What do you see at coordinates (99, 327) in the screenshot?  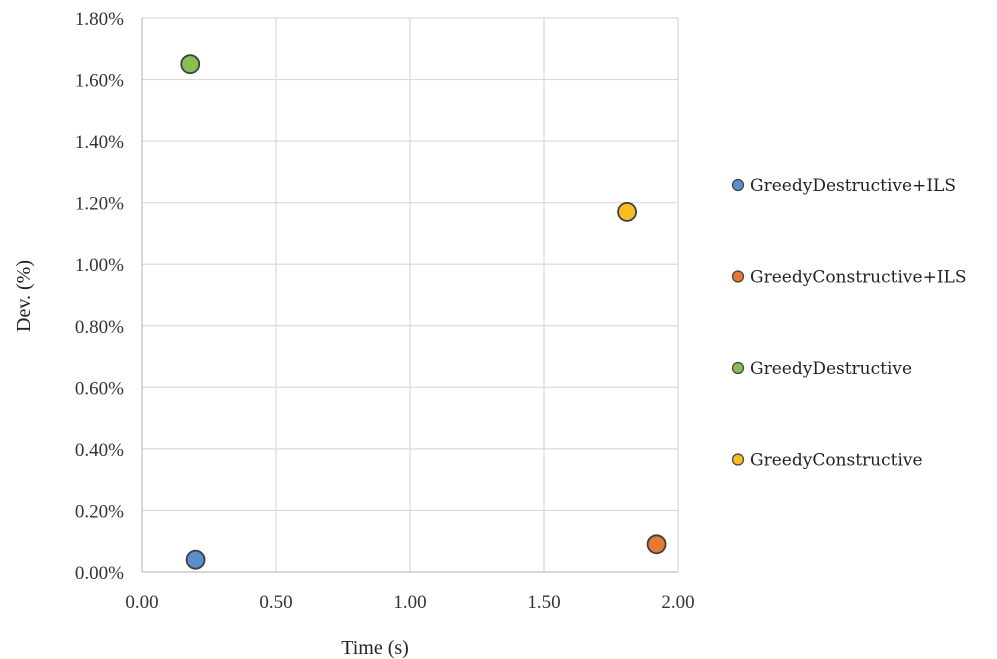 I see `y-tick-label: 0.80%` at bounding box center [99, 327].